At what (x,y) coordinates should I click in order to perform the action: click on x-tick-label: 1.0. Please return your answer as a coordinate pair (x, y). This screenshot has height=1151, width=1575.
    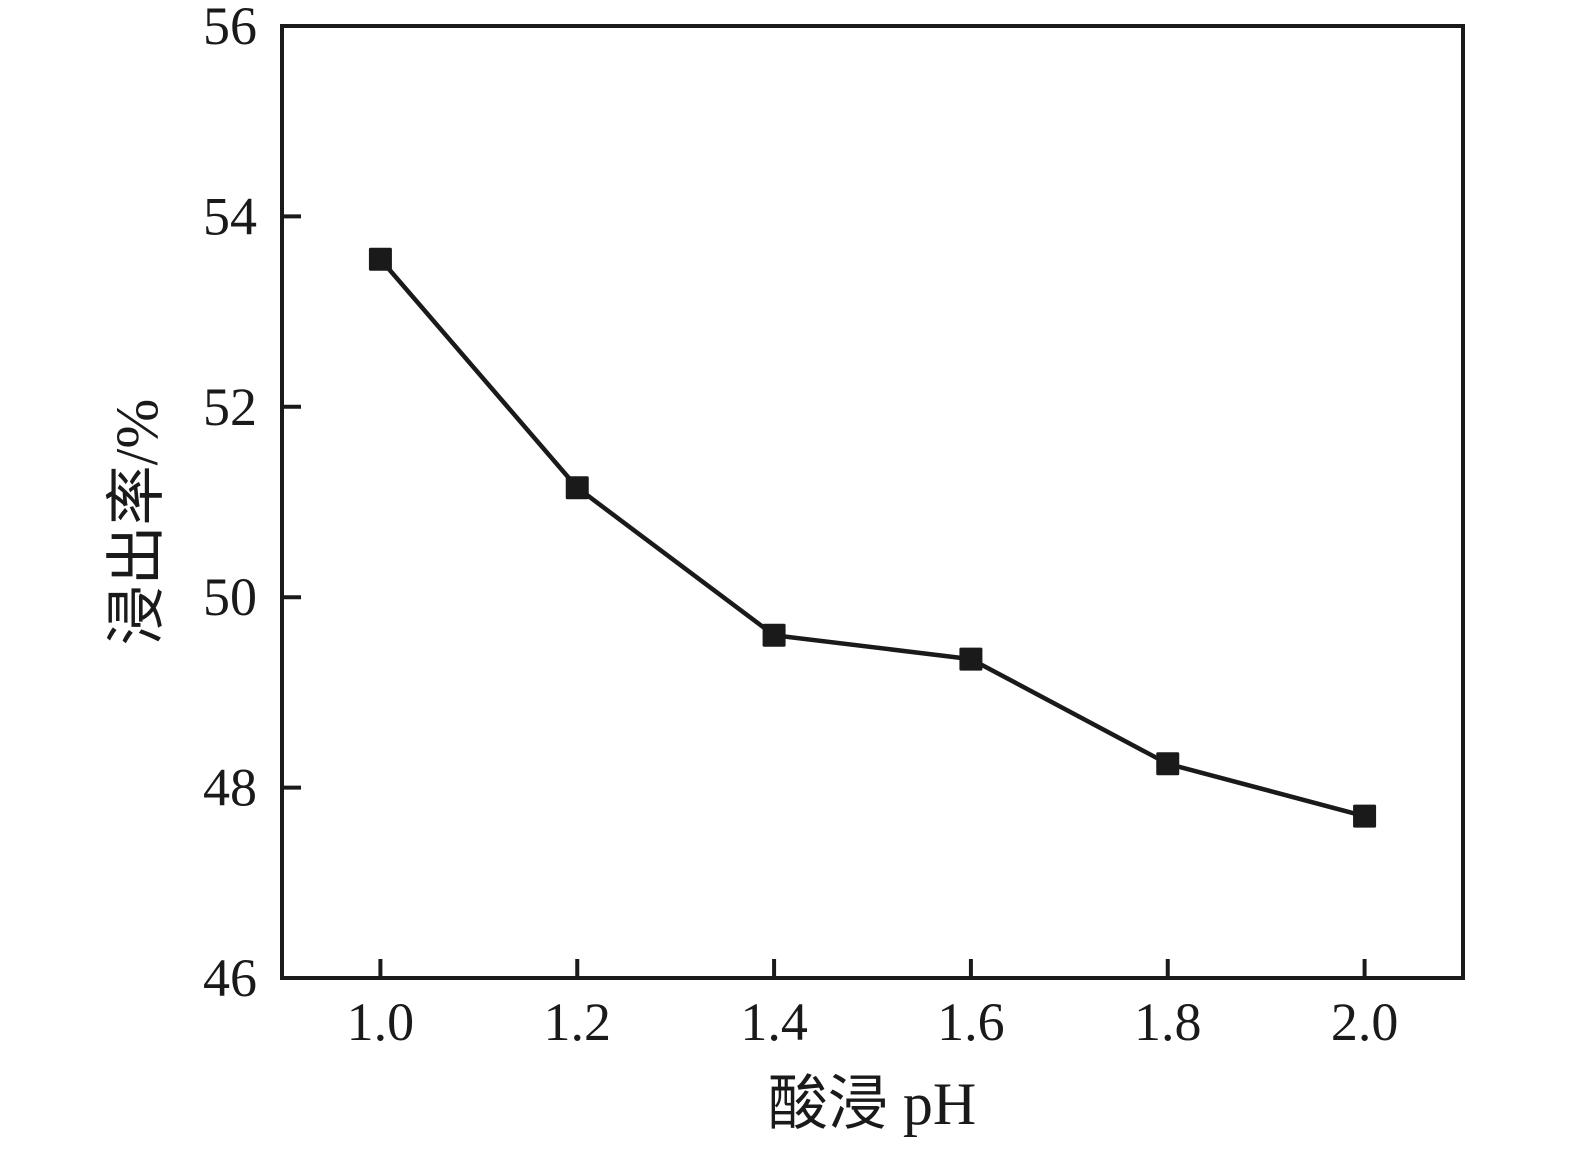
    Looking at the image, I should click on (381, 1022).